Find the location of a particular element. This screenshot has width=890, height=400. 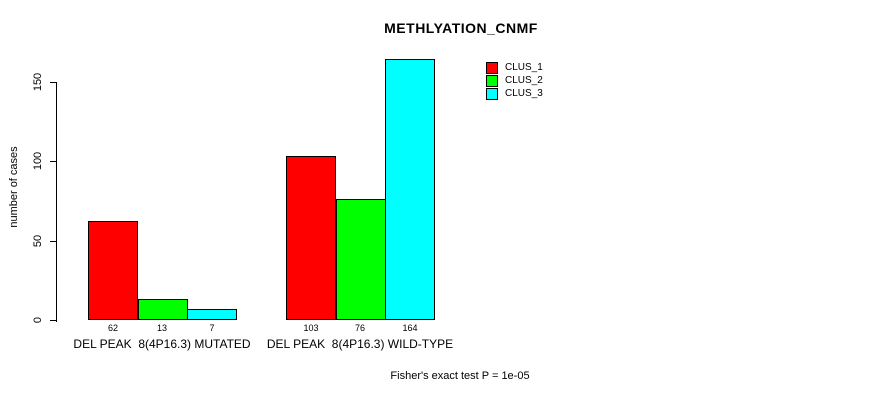

y-axis-line is located at coordinates (56, 202).